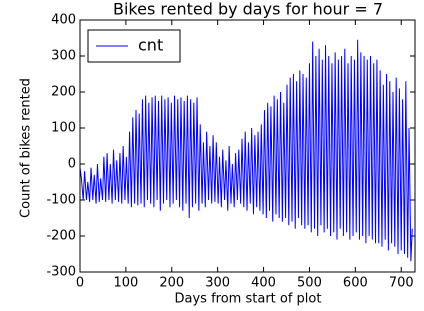  Describe the element at coordinates (171, 283) in the screenshot. I see `x-tick-label: 200` at that location.